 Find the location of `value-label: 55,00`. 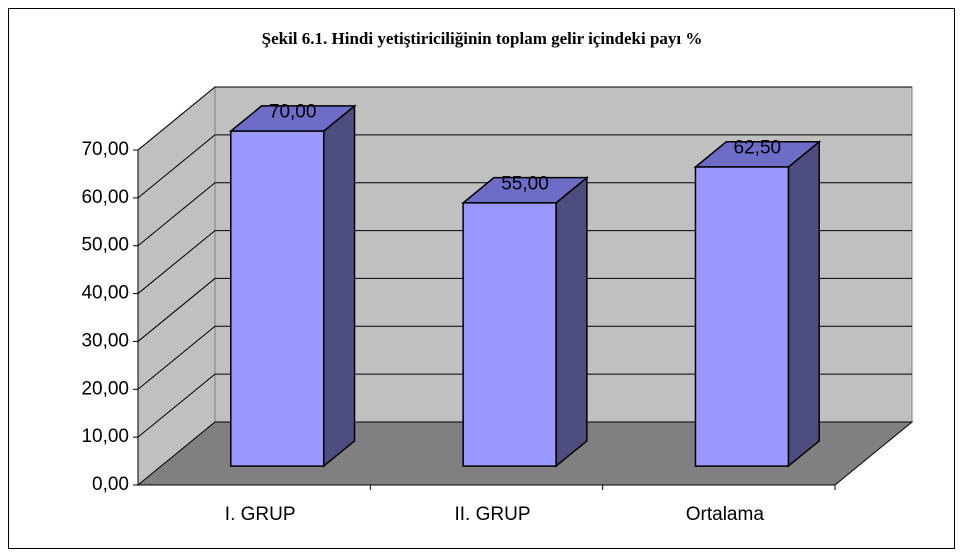

value-label: 55,00 is located at coordinates (525, 183).